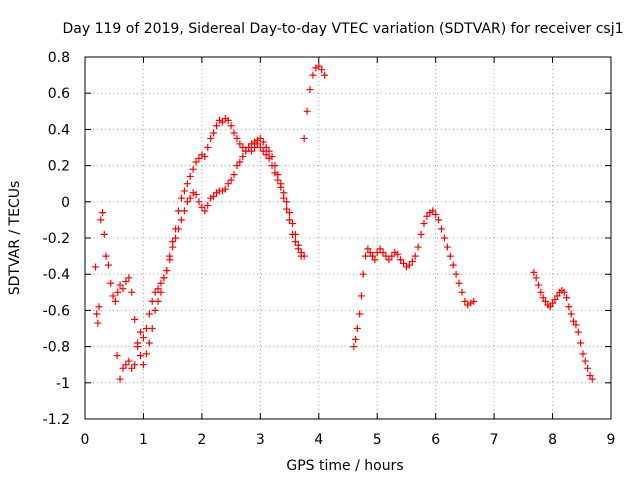  I want to click on y-tick-label: -0.2, so click(56, 239).